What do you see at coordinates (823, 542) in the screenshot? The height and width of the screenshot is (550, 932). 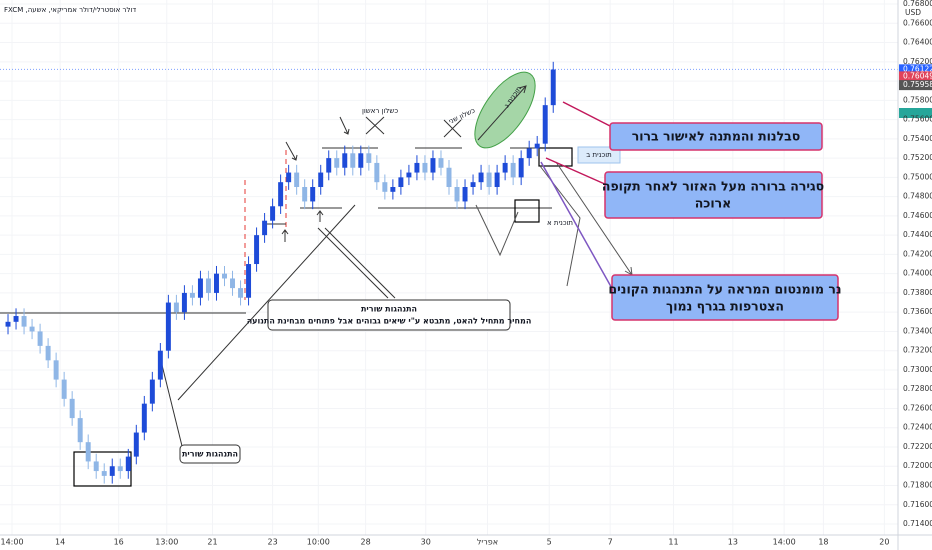 I see `x-tick-label: 18` at bounding box center [823, 542].